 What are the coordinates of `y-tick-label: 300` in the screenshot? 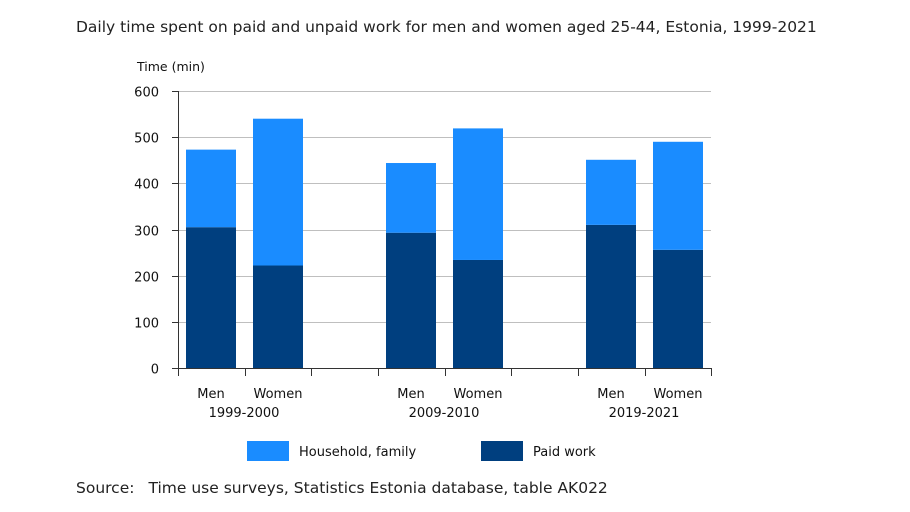 It's located at (146, 232).